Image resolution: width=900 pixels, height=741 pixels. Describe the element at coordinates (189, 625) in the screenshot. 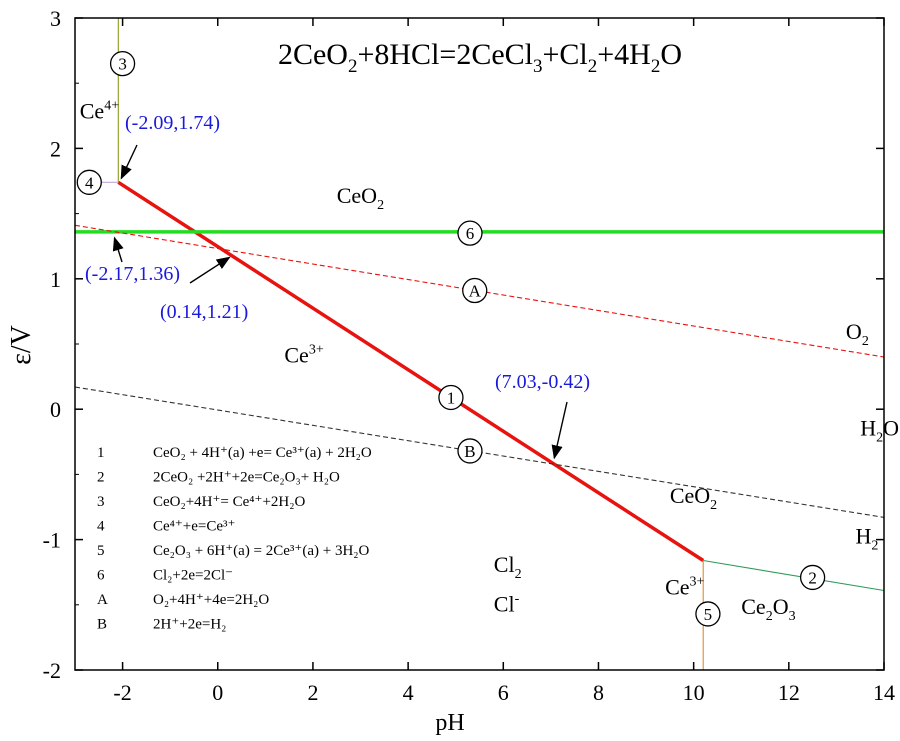

I see `legend-item-equation: 2H⁺+2e=H₂` at that location.